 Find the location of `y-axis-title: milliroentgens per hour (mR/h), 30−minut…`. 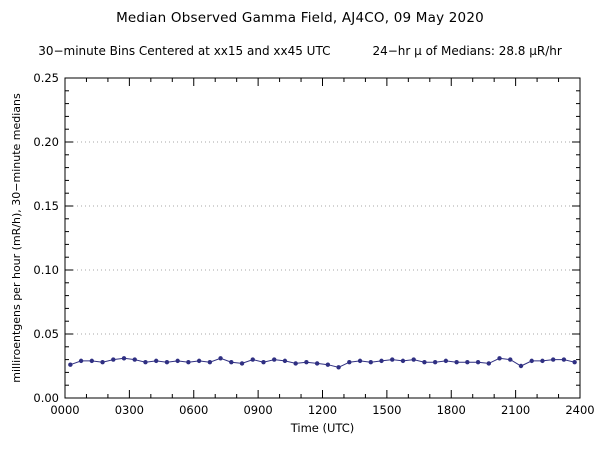

y-axis-title: milliroentgens per hour (mR/h), 30−minut… is located at coordinates (16, 238).